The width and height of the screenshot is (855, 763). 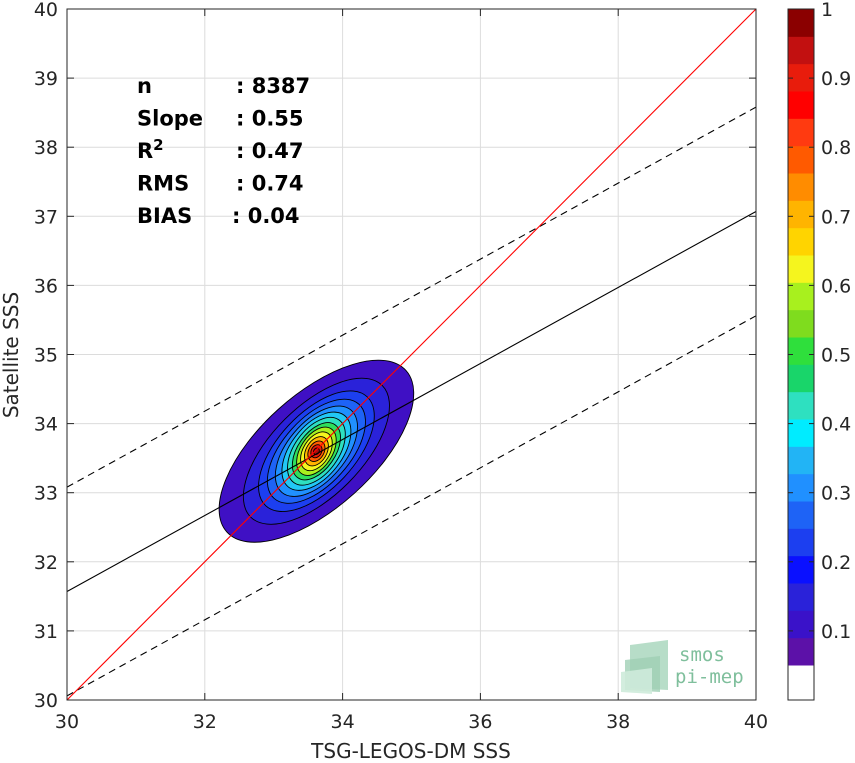 I want to click on y-tick-label: 30, so click(x=46, y=701).